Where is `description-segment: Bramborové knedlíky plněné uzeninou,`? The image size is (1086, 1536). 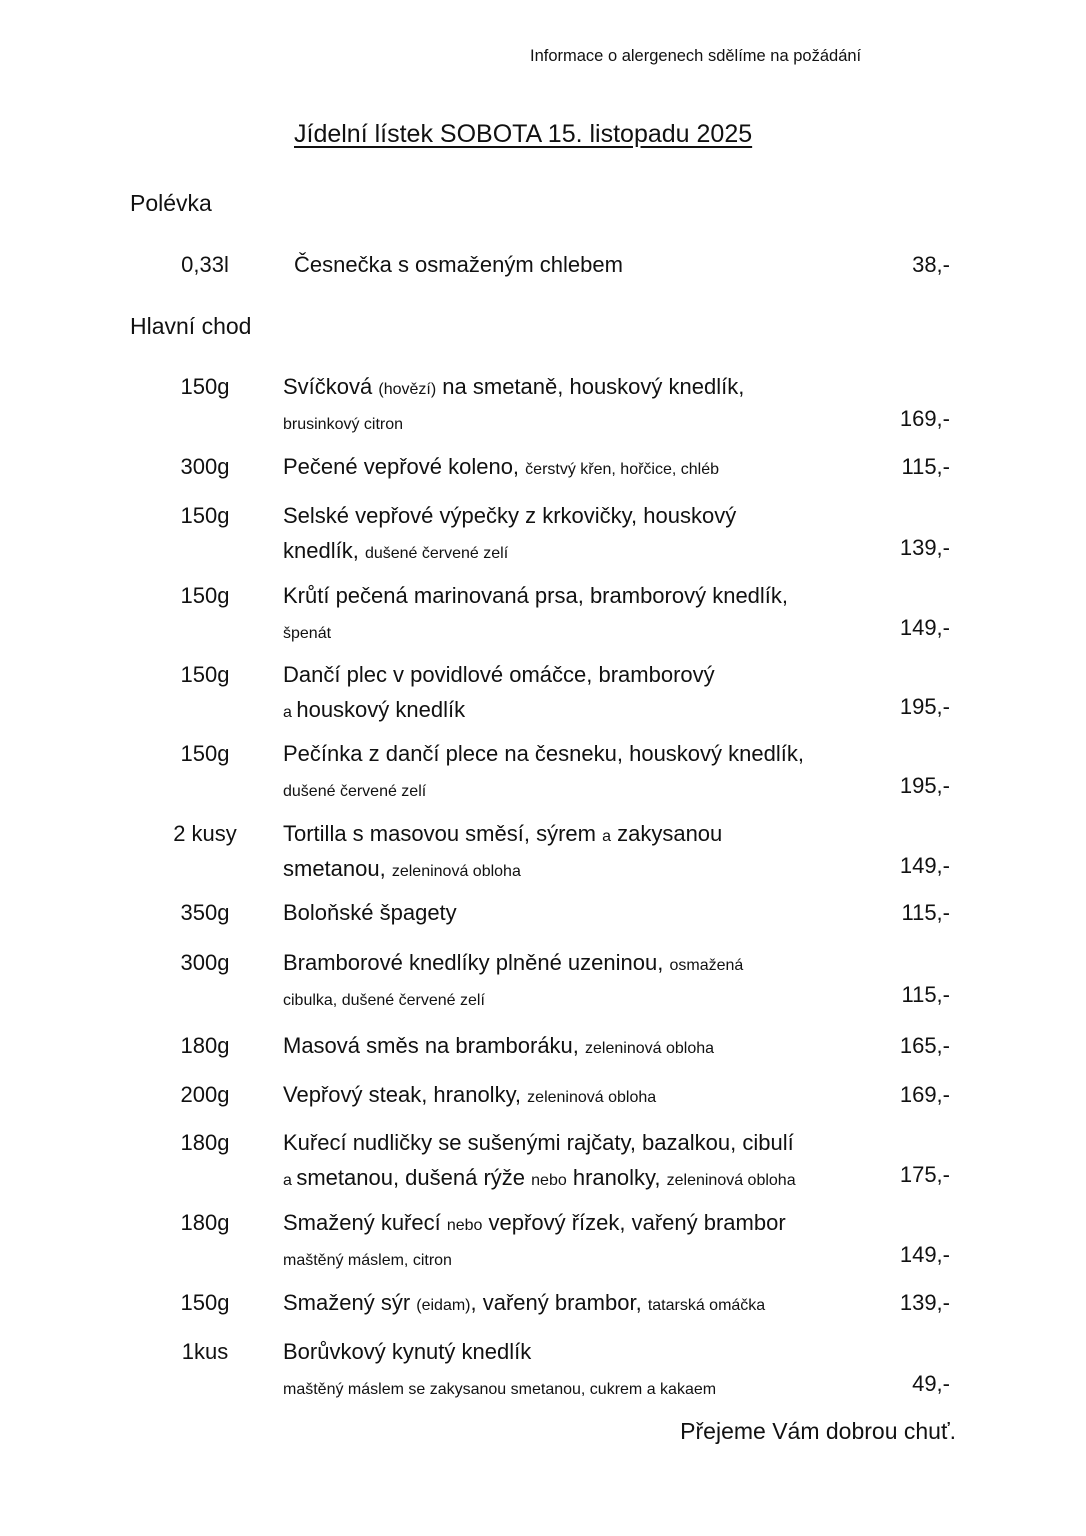 description-segment: Bramborové knedlíky plněné uzeninou, is located at coordinates (476, 962).